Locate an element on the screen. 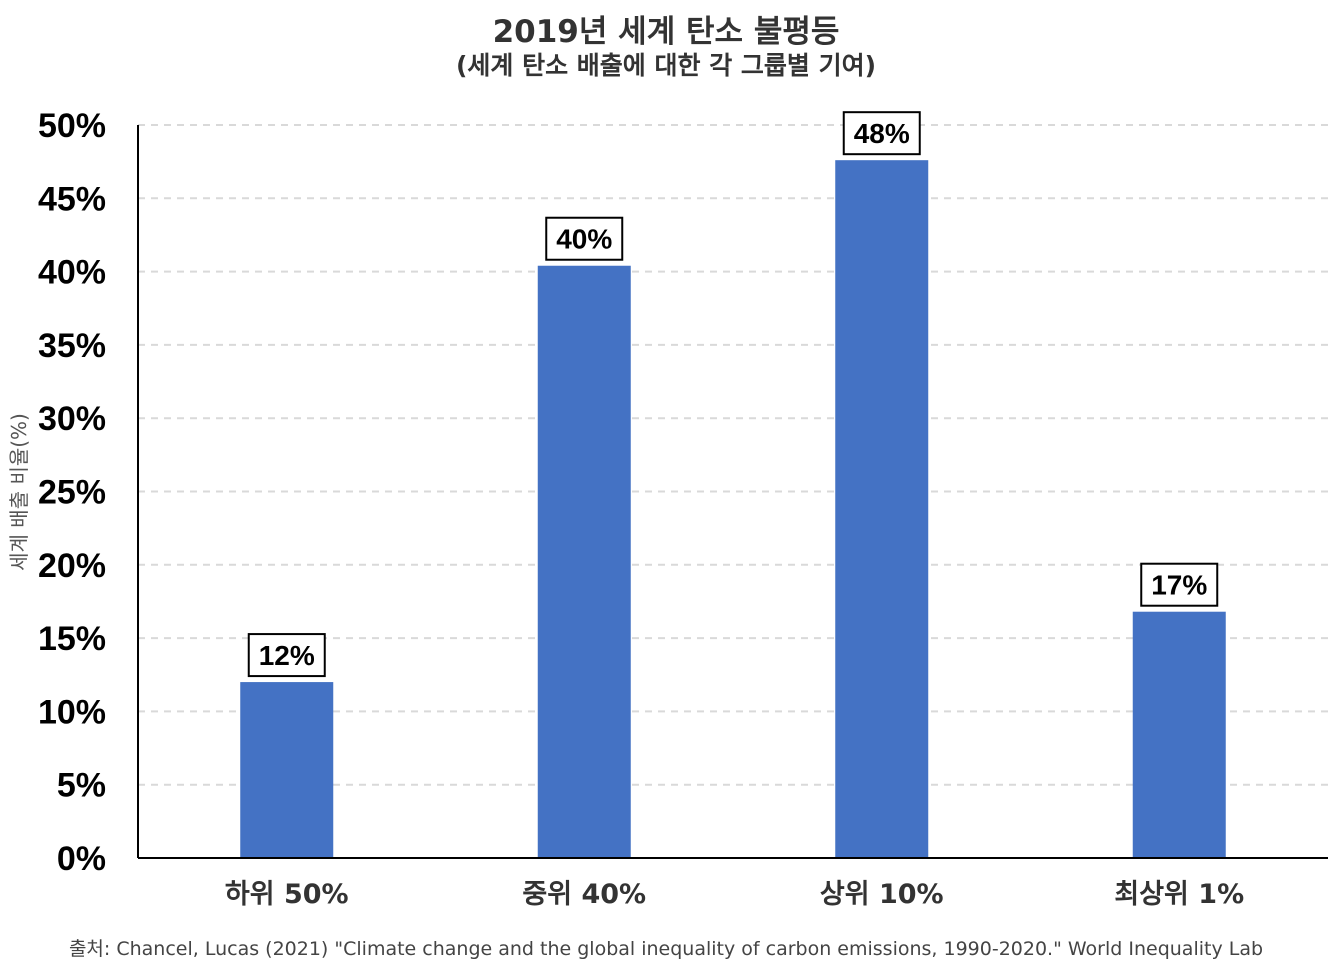 This screenshot has width=1332, height=970. y-tick-label: 25% is located at coordinates (72, 493).